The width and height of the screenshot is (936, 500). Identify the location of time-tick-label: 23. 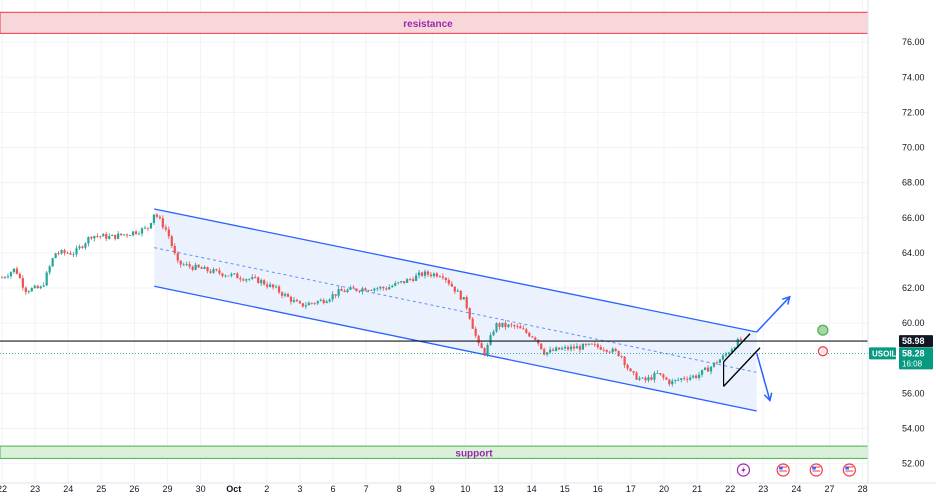
(35, 489).